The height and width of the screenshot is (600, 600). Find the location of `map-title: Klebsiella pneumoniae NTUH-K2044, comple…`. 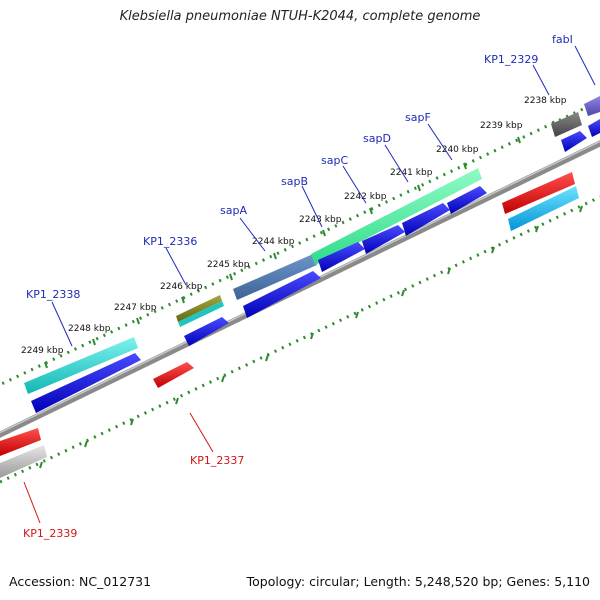

map-title: Klebsiella pneumoniae NTUH-K2044, comple… is located at coordinates (300, 16).